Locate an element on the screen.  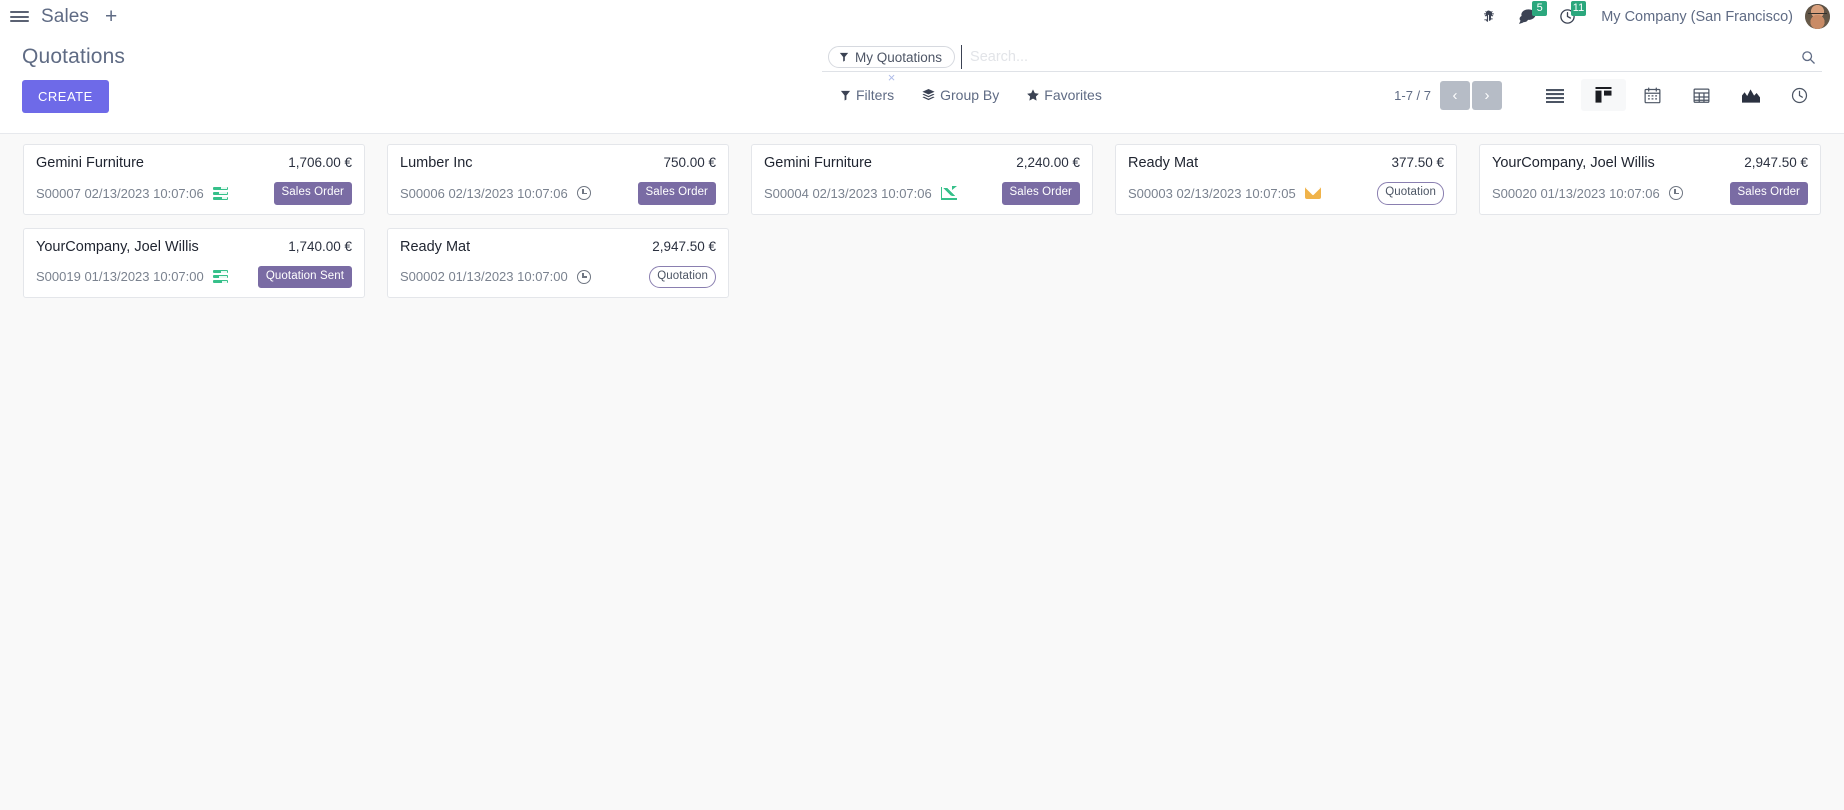
view-button-pivot is located at coordinates (1701, 95).